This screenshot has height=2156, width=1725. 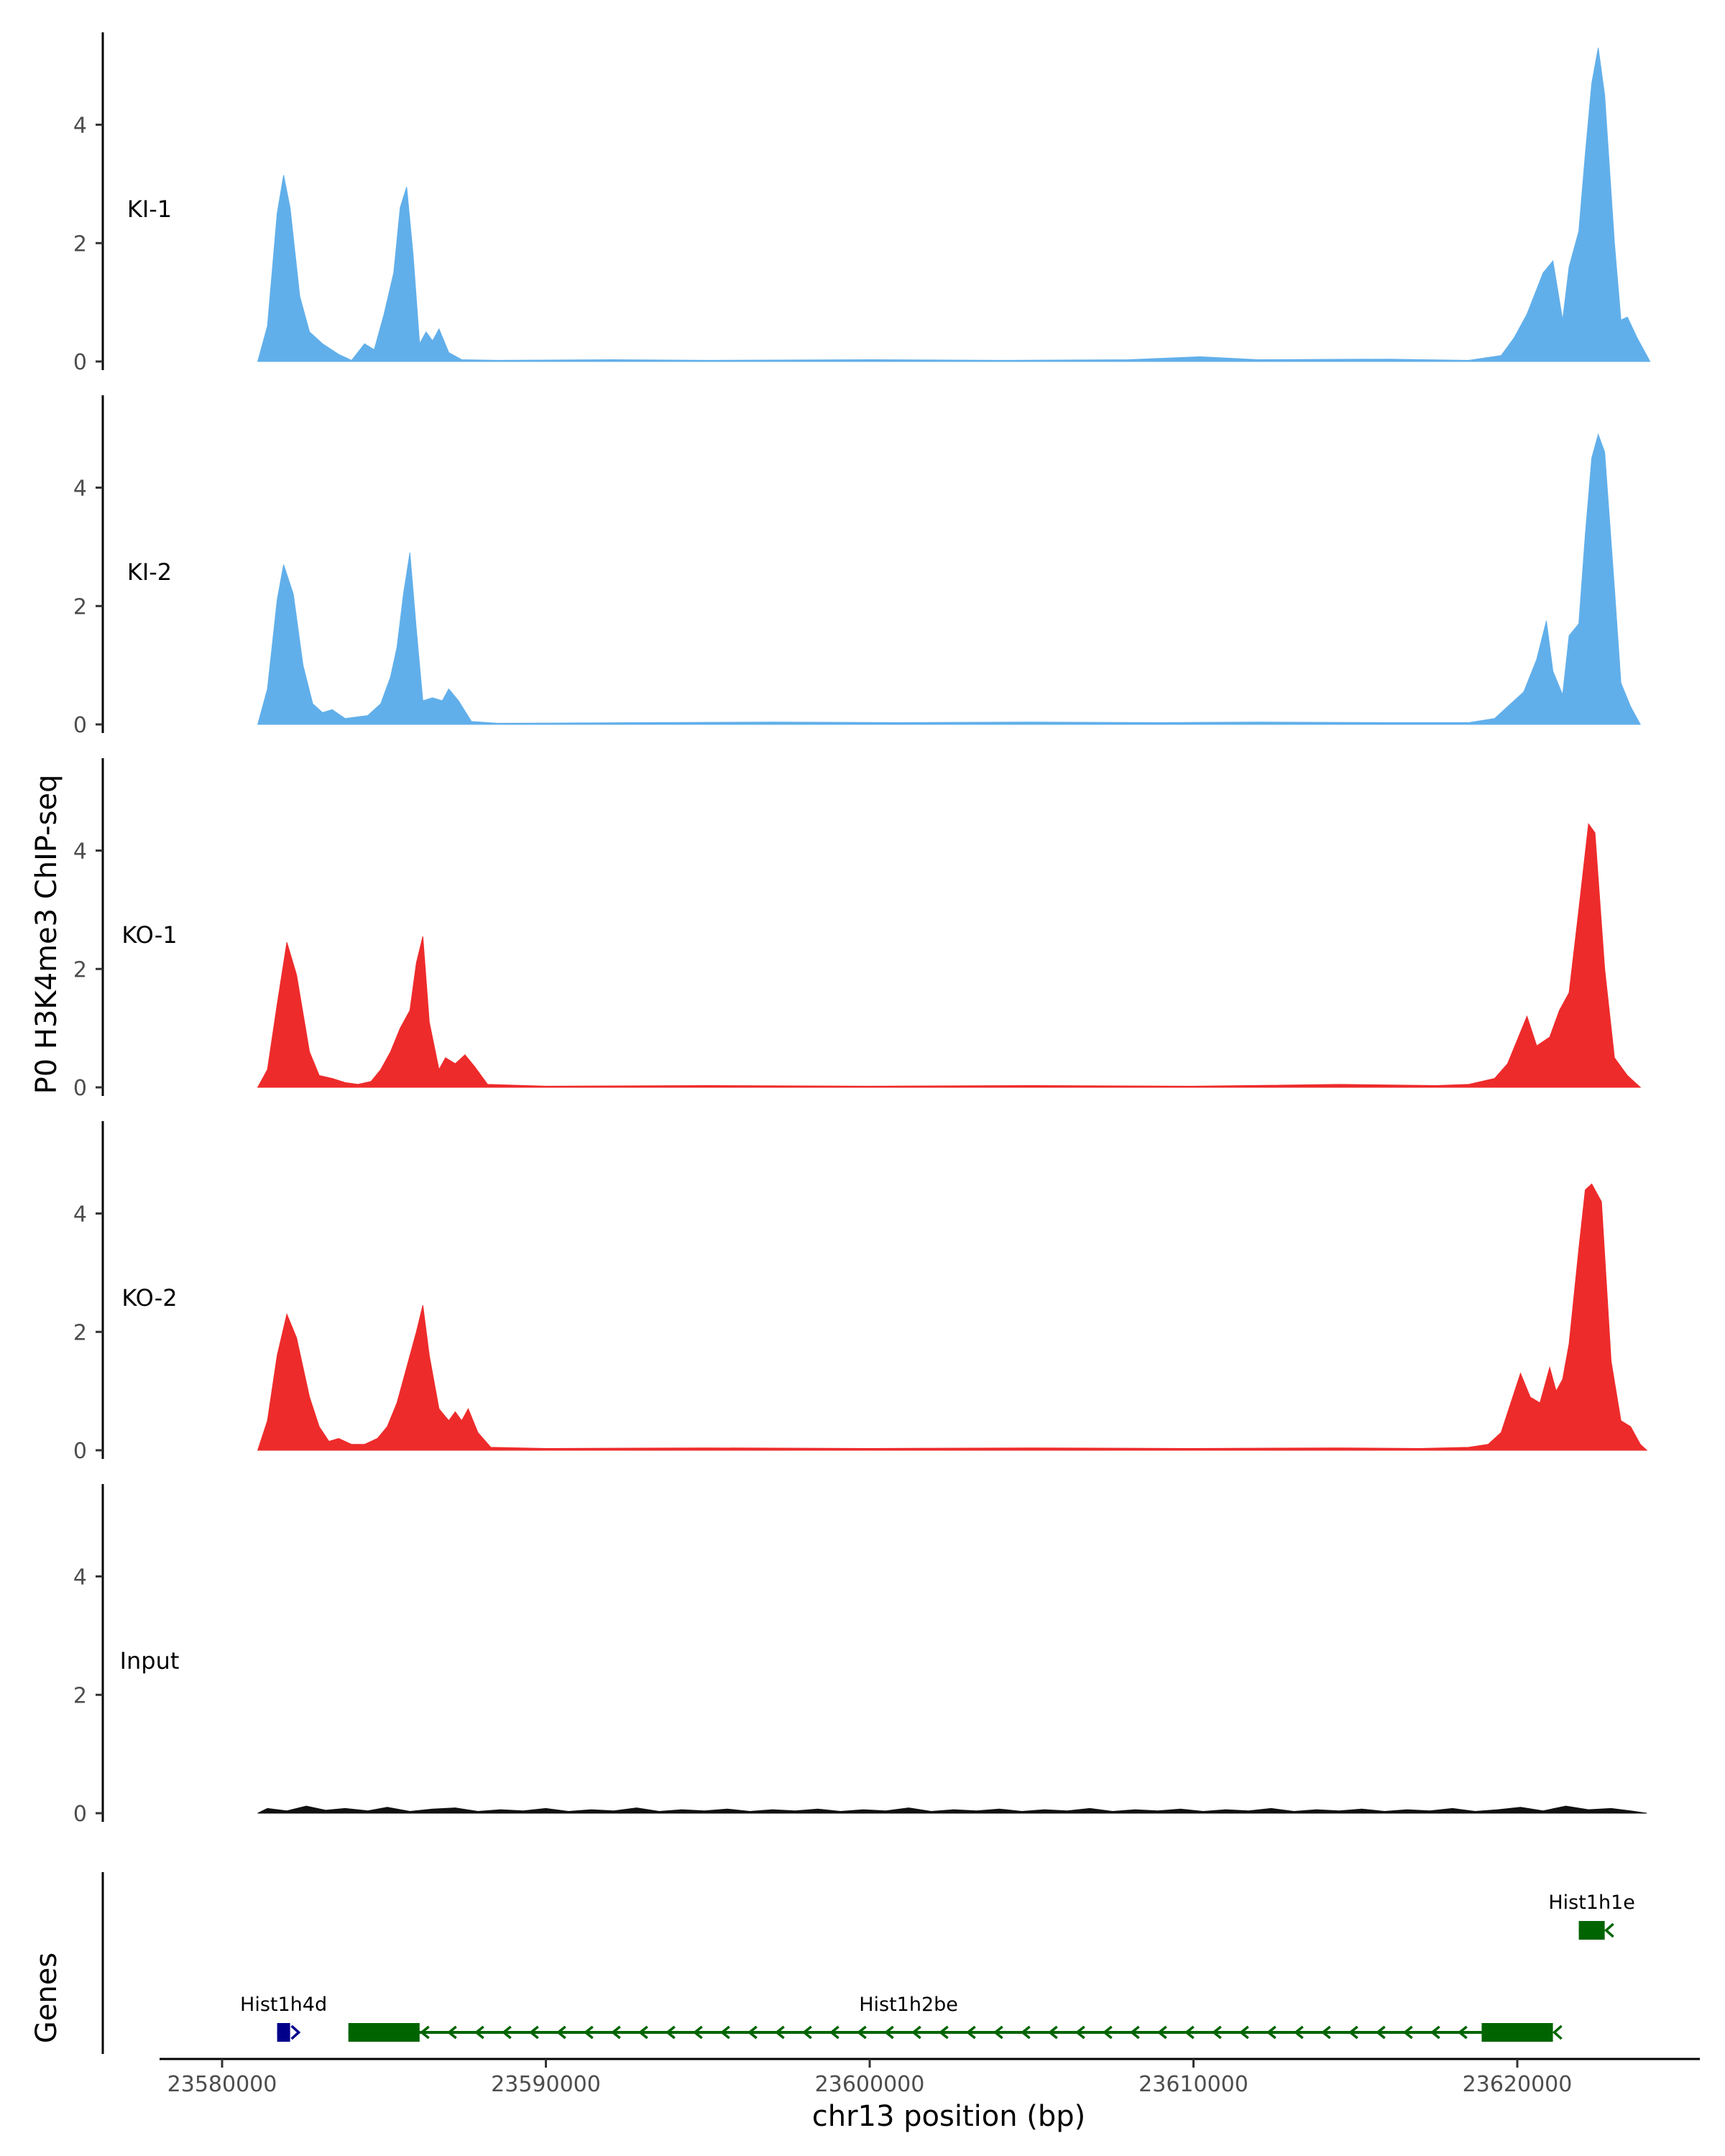 I want to click on track-label: KI-1, so click(x=149, y=209).